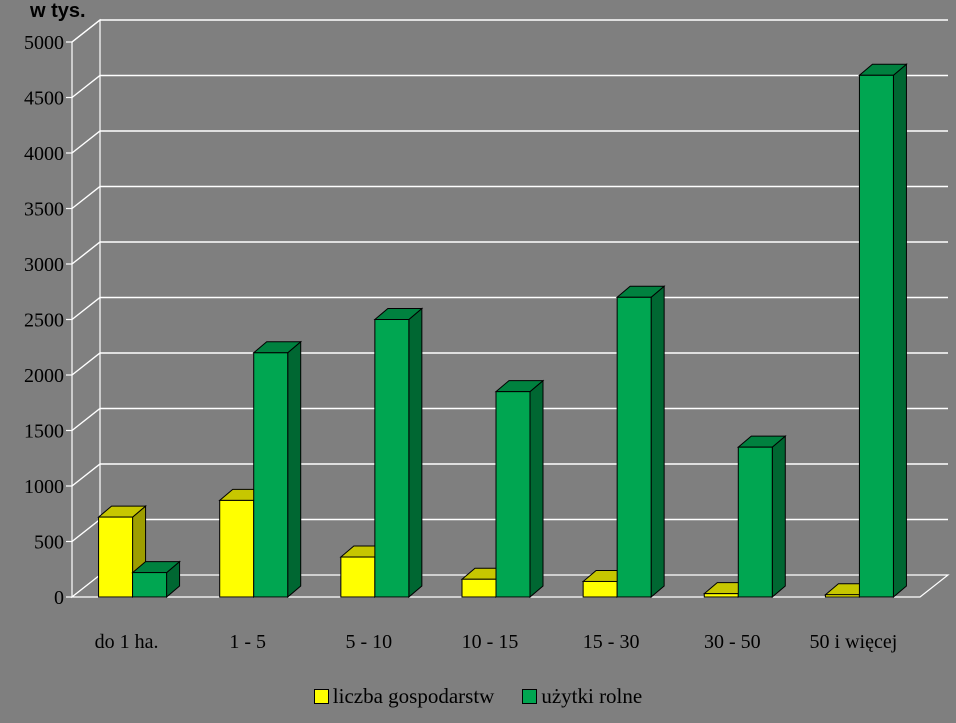  I want to click on legend-item-land: użytki rolne, so click(582, 696).